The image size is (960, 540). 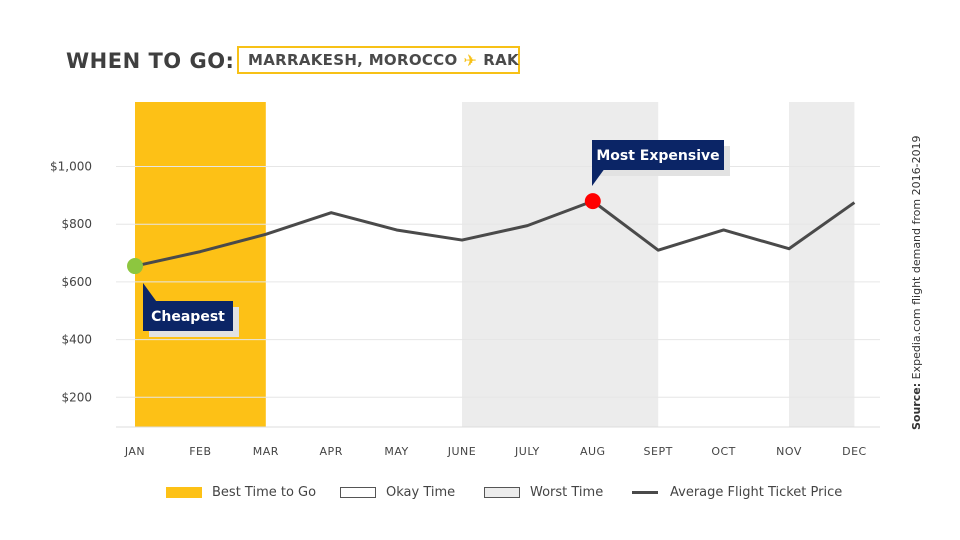 What do you see at coordinates (645, 492) in the screenshot?
I see `legend-line-swatch` at bounding box center [645, 492].